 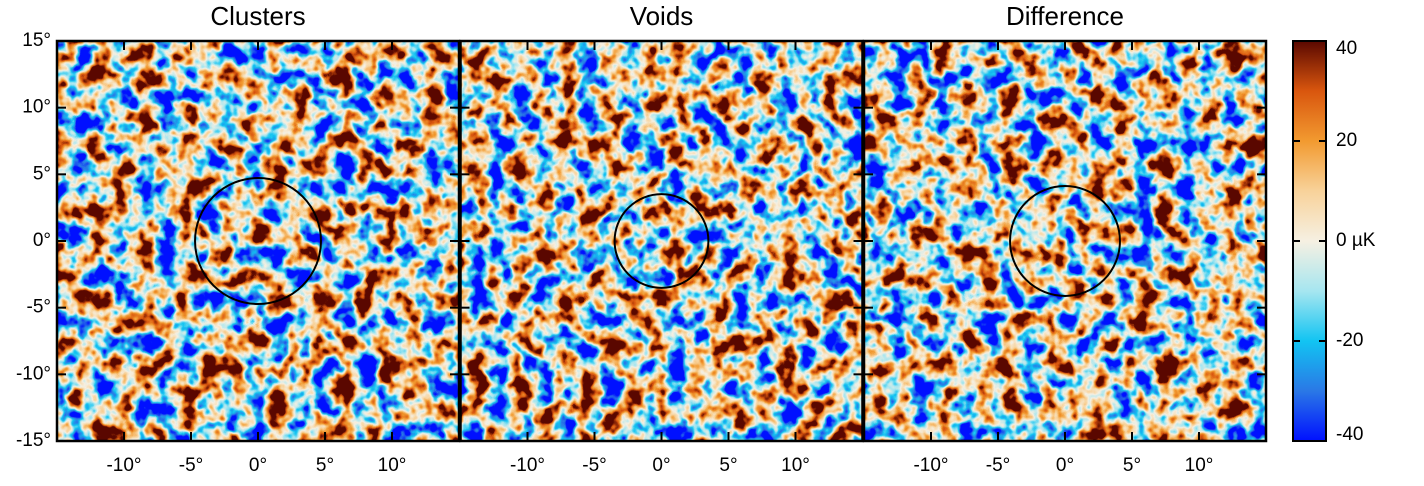 I want to click on colorbar-tick-label: -40, so click(x=1349, y=434).